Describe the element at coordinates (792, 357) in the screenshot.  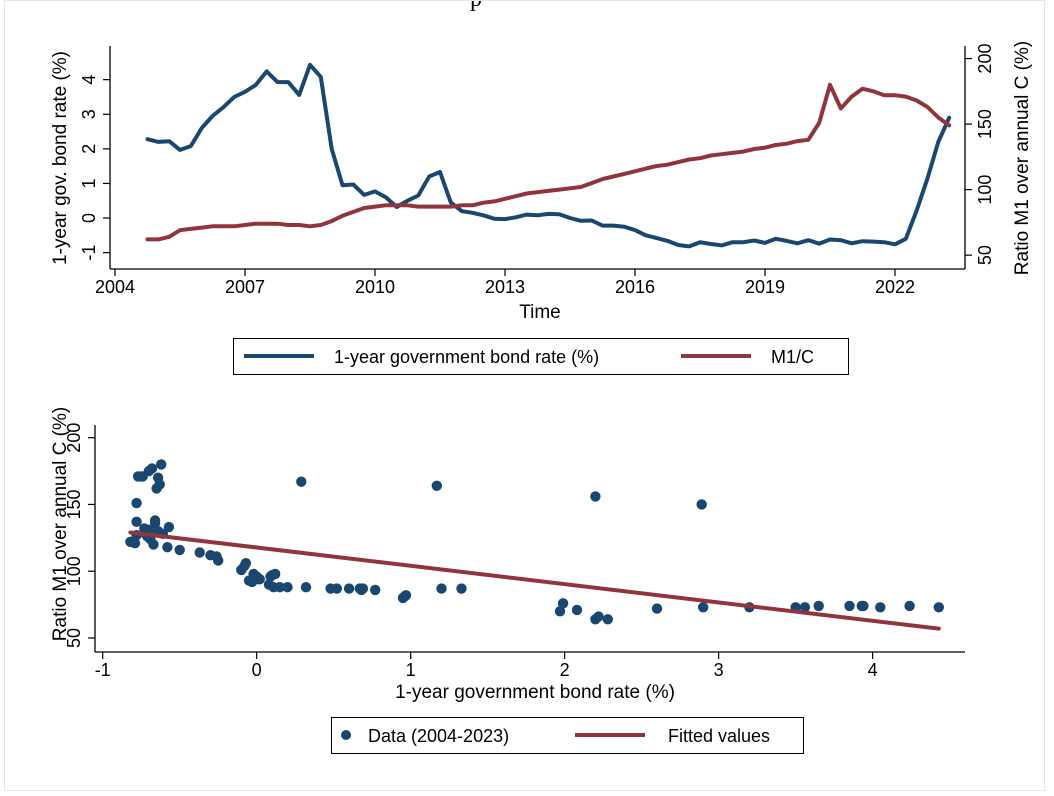
I see `legend-label-m1c: M1/C` at that location.